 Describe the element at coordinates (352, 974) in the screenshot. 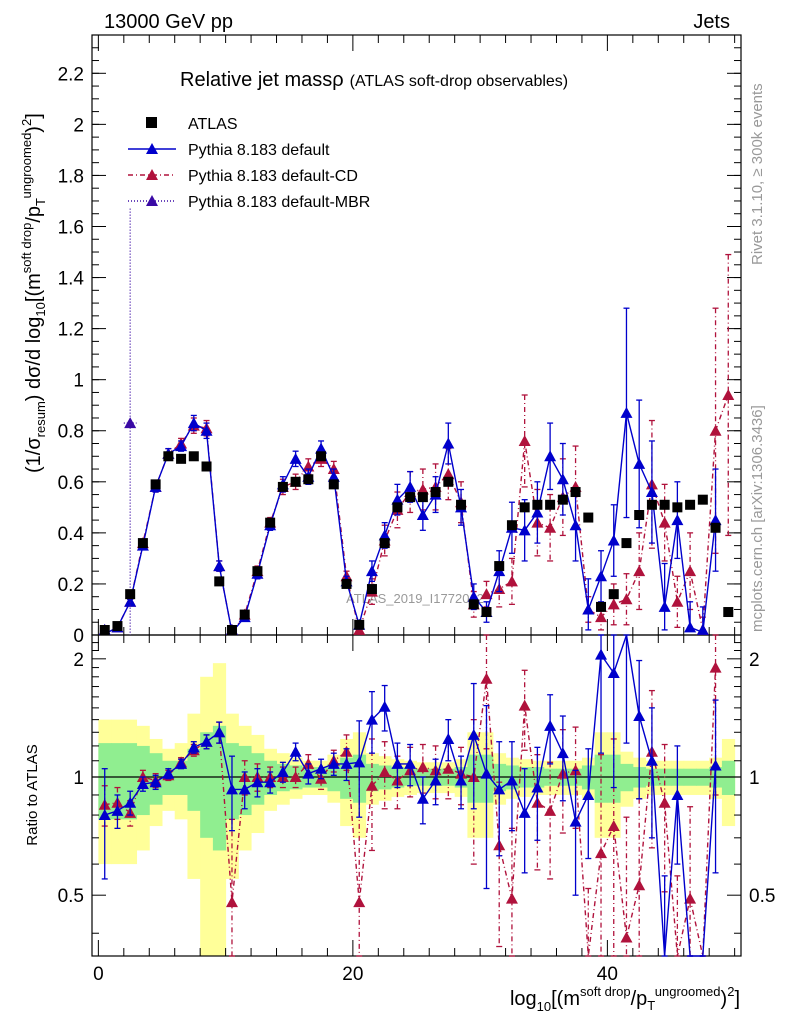

I see `x-tick-label: 20` at that location.